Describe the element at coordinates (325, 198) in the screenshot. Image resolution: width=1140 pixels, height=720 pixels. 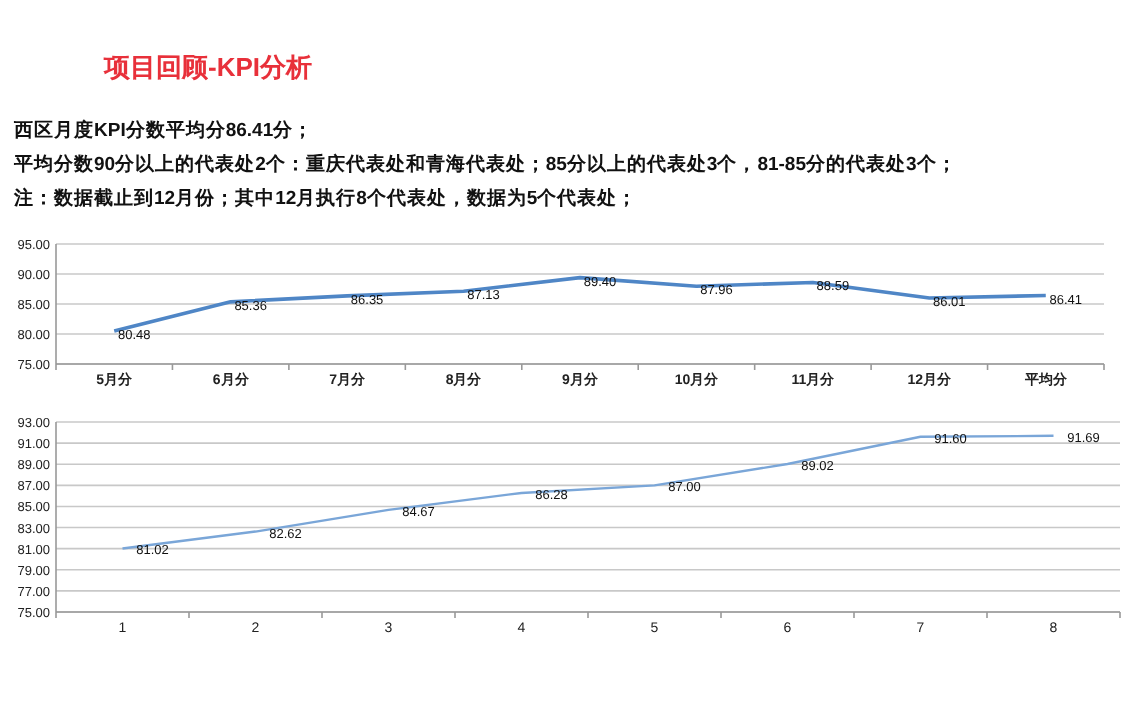
I see `text: 注：数据截止到12月份；其中12月执行8个代表处，数据为5个代表处；` at that location.